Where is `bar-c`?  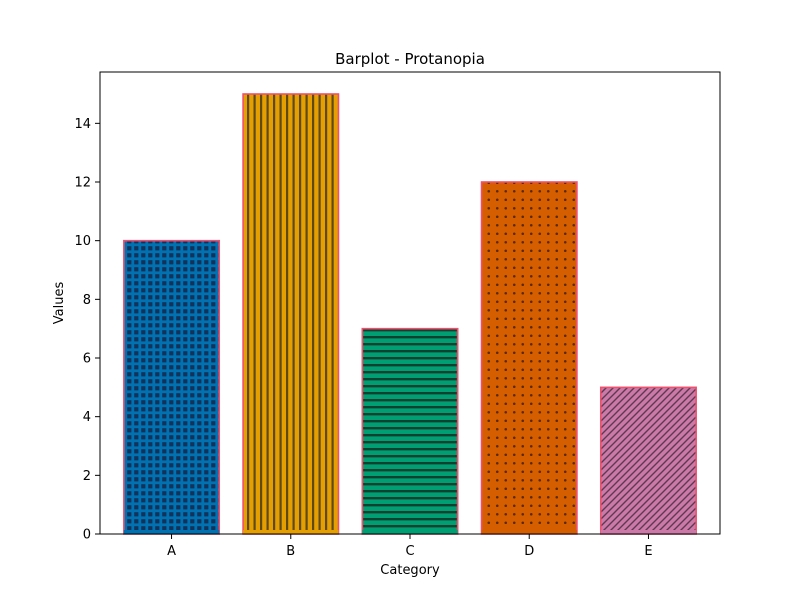
bar-c is located at coordinates (410, 431).